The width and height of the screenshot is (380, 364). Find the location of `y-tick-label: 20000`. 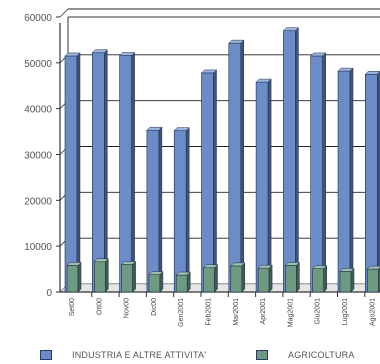

y-tick-label: 20000 is located at coordinates (38, 201).